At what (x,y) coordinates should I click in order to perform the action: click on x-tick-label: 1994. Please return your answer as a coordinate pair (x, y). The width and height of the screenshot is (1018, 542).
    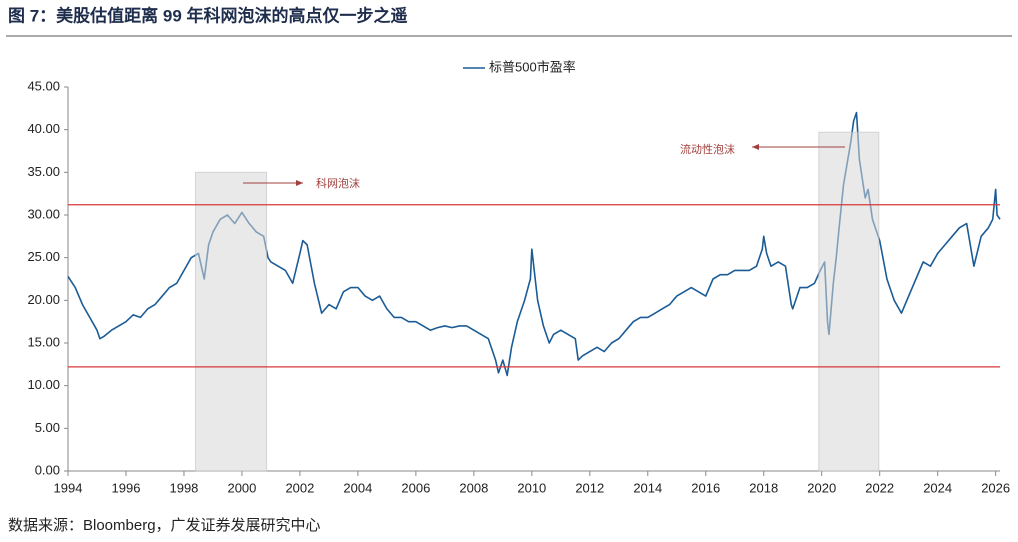
    Looking at the image, I should click on (68, 487).